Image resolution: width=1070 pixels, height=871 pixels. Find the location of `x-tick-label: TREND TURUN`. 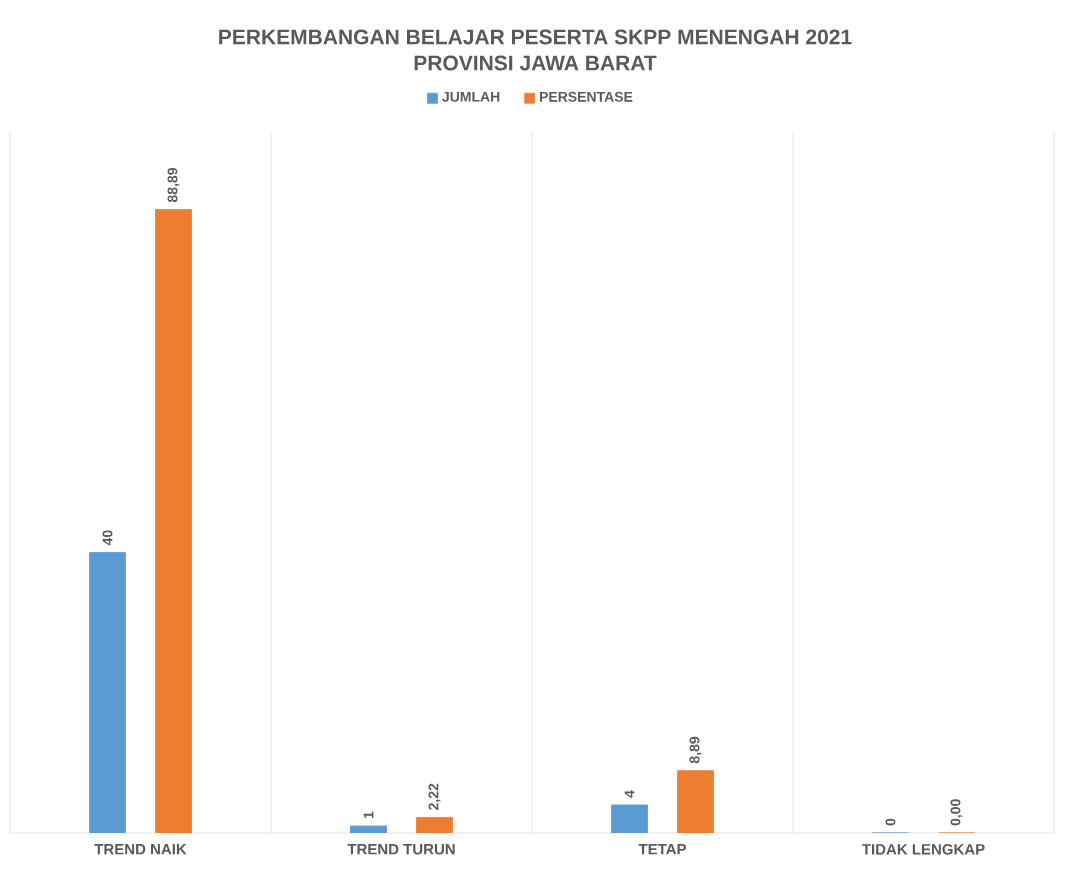

x-tick-label: TREND TURUN is located at coordinates (401, 849).